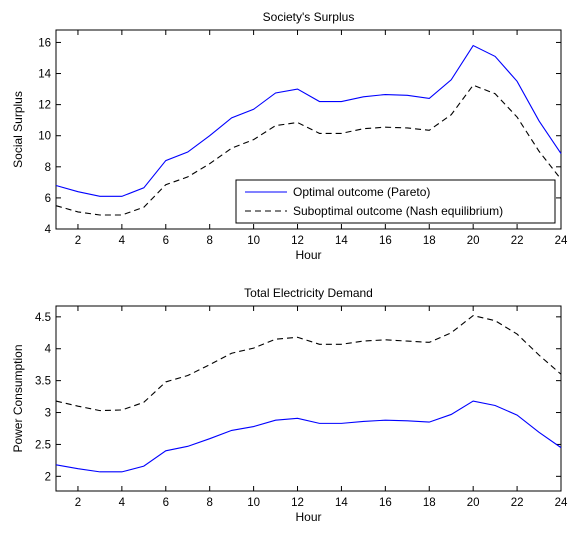  I want to click on chart-title: Society's Surplus, so click(309, 17).